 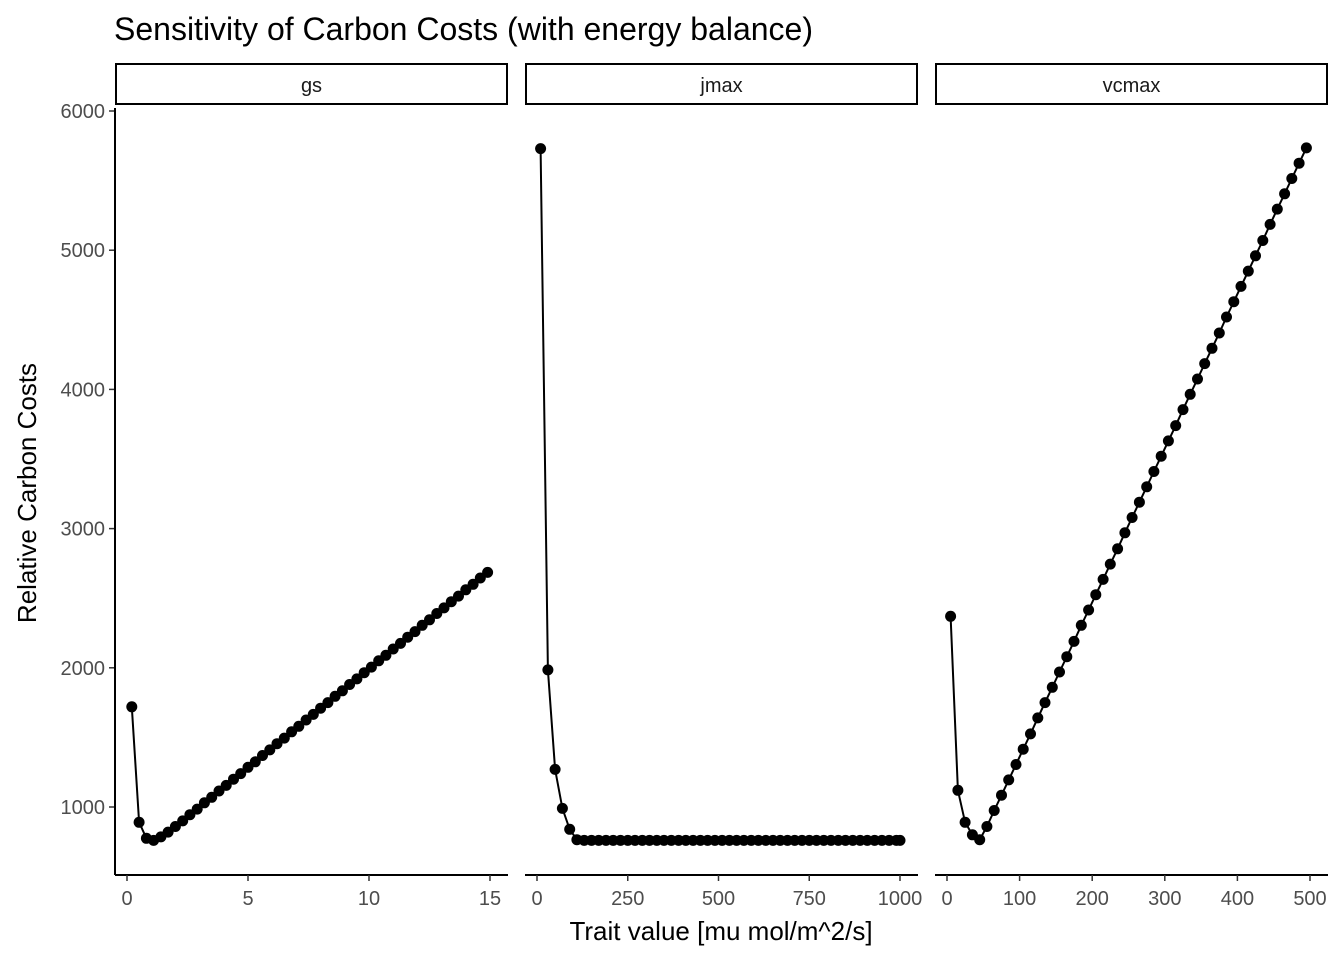 What do you see at coordinates (1092, 899) in the screenshot?
I see `x-tick-label: 200` at bounding box center [1092, 899].